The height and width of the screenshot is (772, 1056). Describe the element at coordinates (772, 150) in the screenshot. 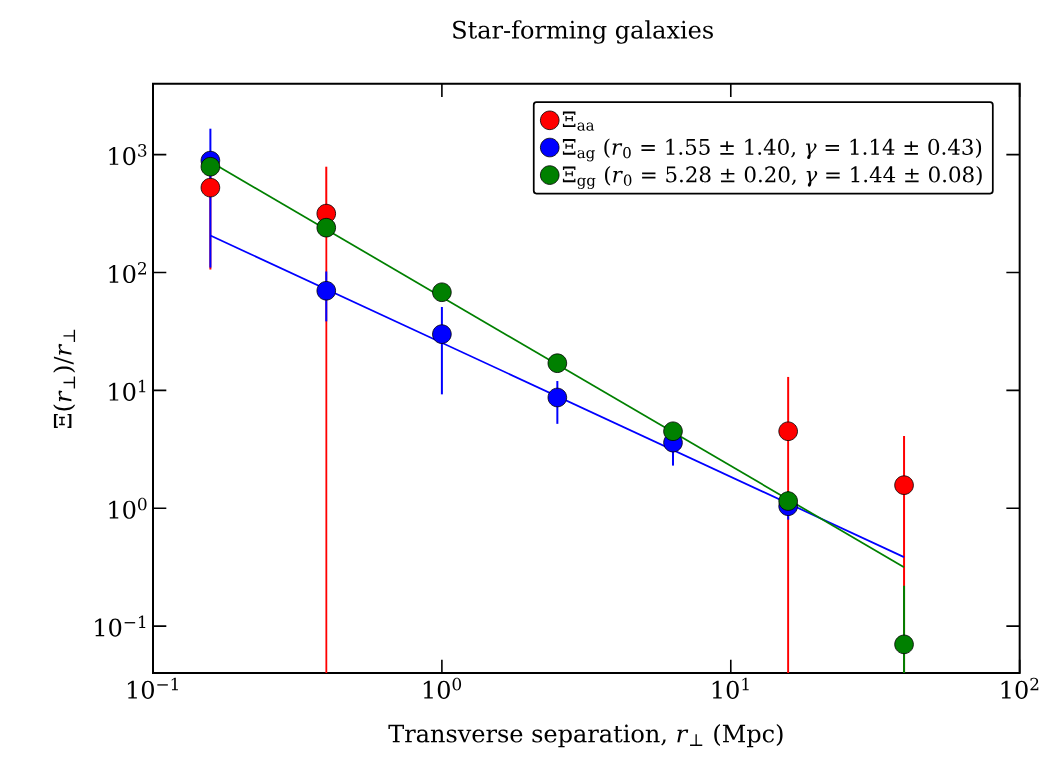

I see `legend-label: Ξ$_{ag}$ (r$_{0}$ = 1.55 ± 1.40, γ = 1.14 ± 0.43)` at that location.